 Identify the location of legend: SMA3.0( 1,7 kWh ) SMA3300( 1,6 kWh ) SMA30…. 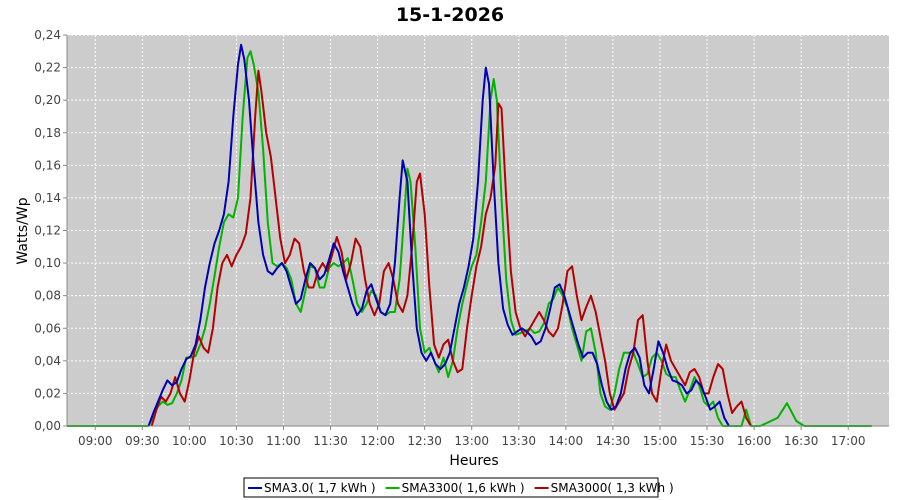
(458, 487).